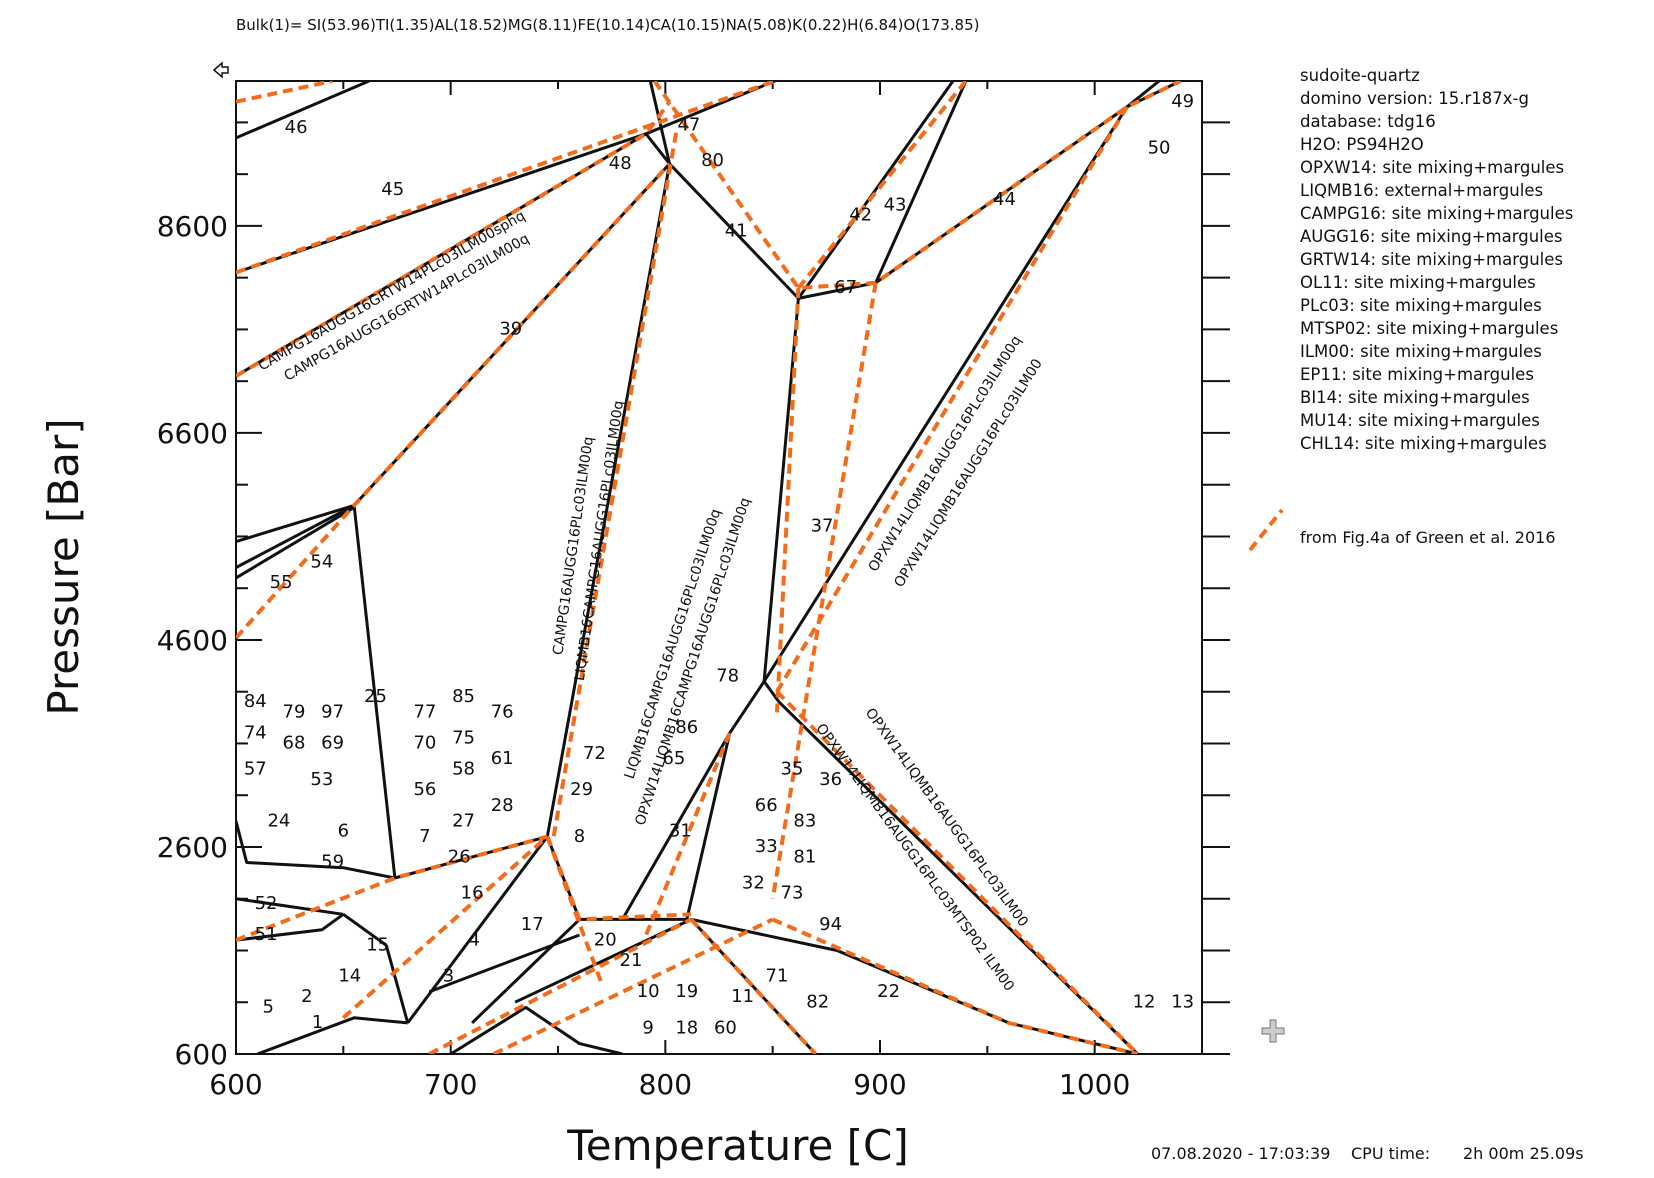 This screenshot has height=1178, width=1654. I want to click on x-axis-label: Temperature [C], so click(737, 1145).